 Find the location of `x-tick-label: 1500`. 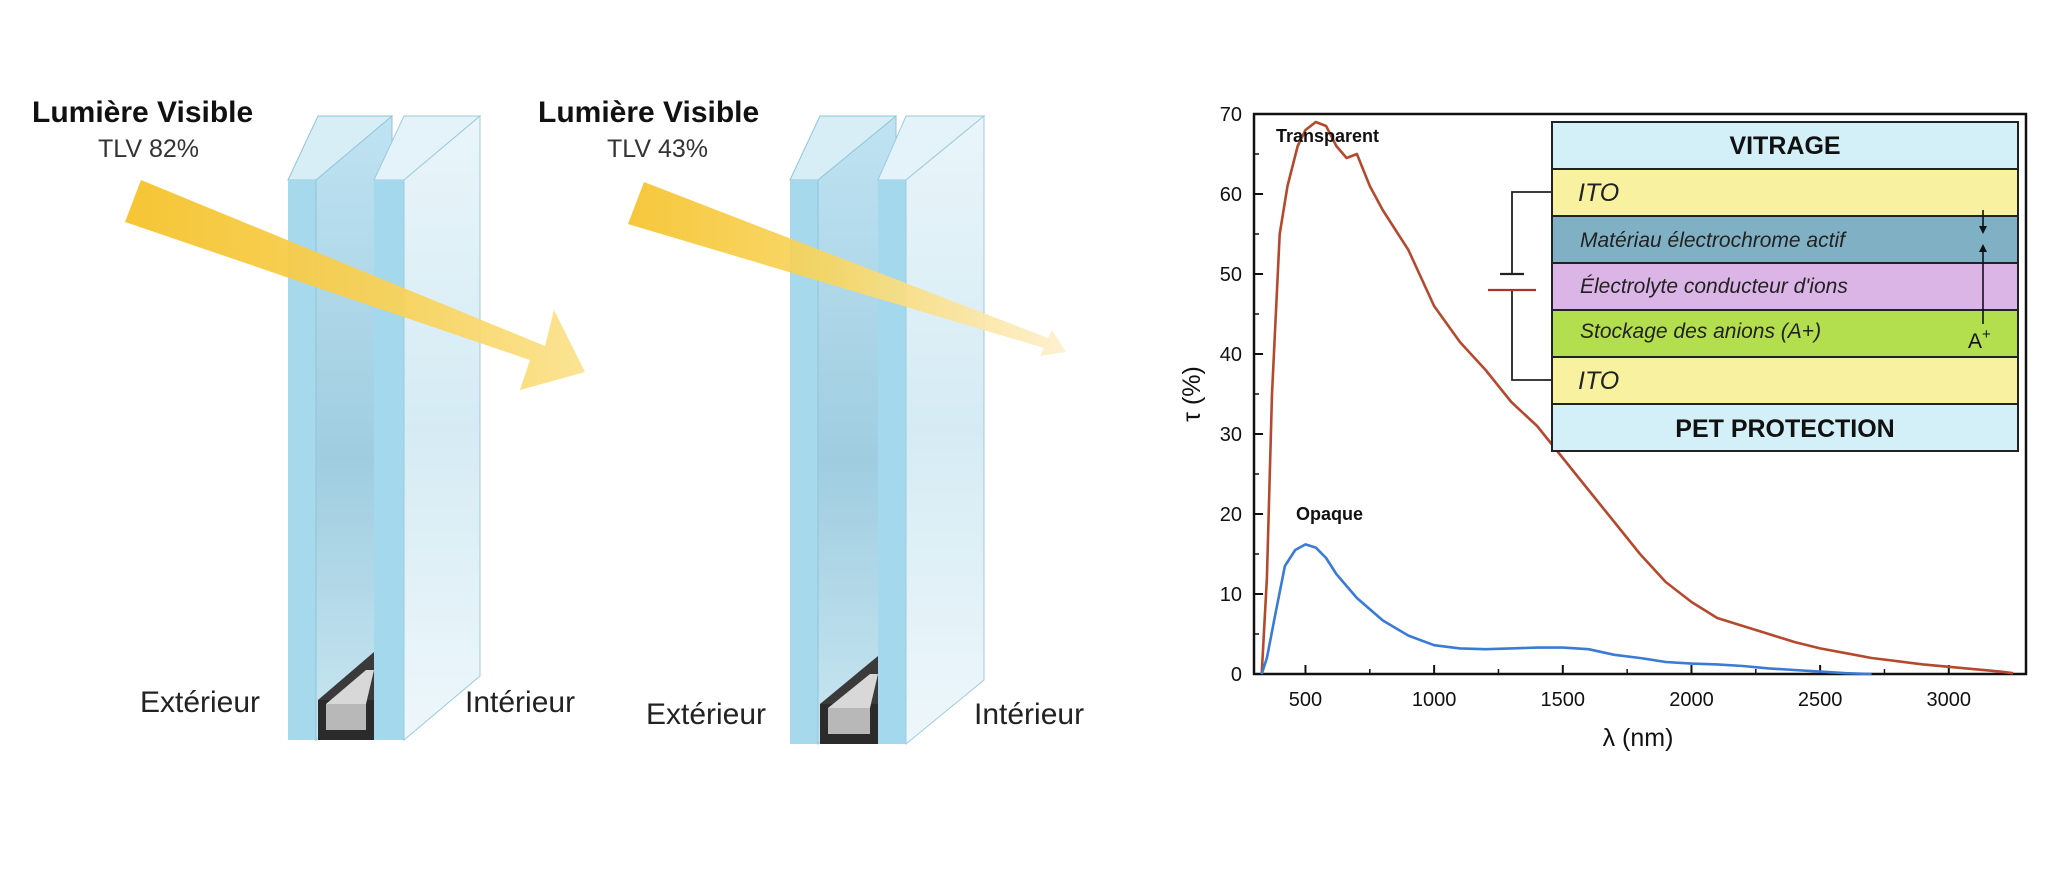

x-tick-label: 1500 is located at coordinates (1563, 700).